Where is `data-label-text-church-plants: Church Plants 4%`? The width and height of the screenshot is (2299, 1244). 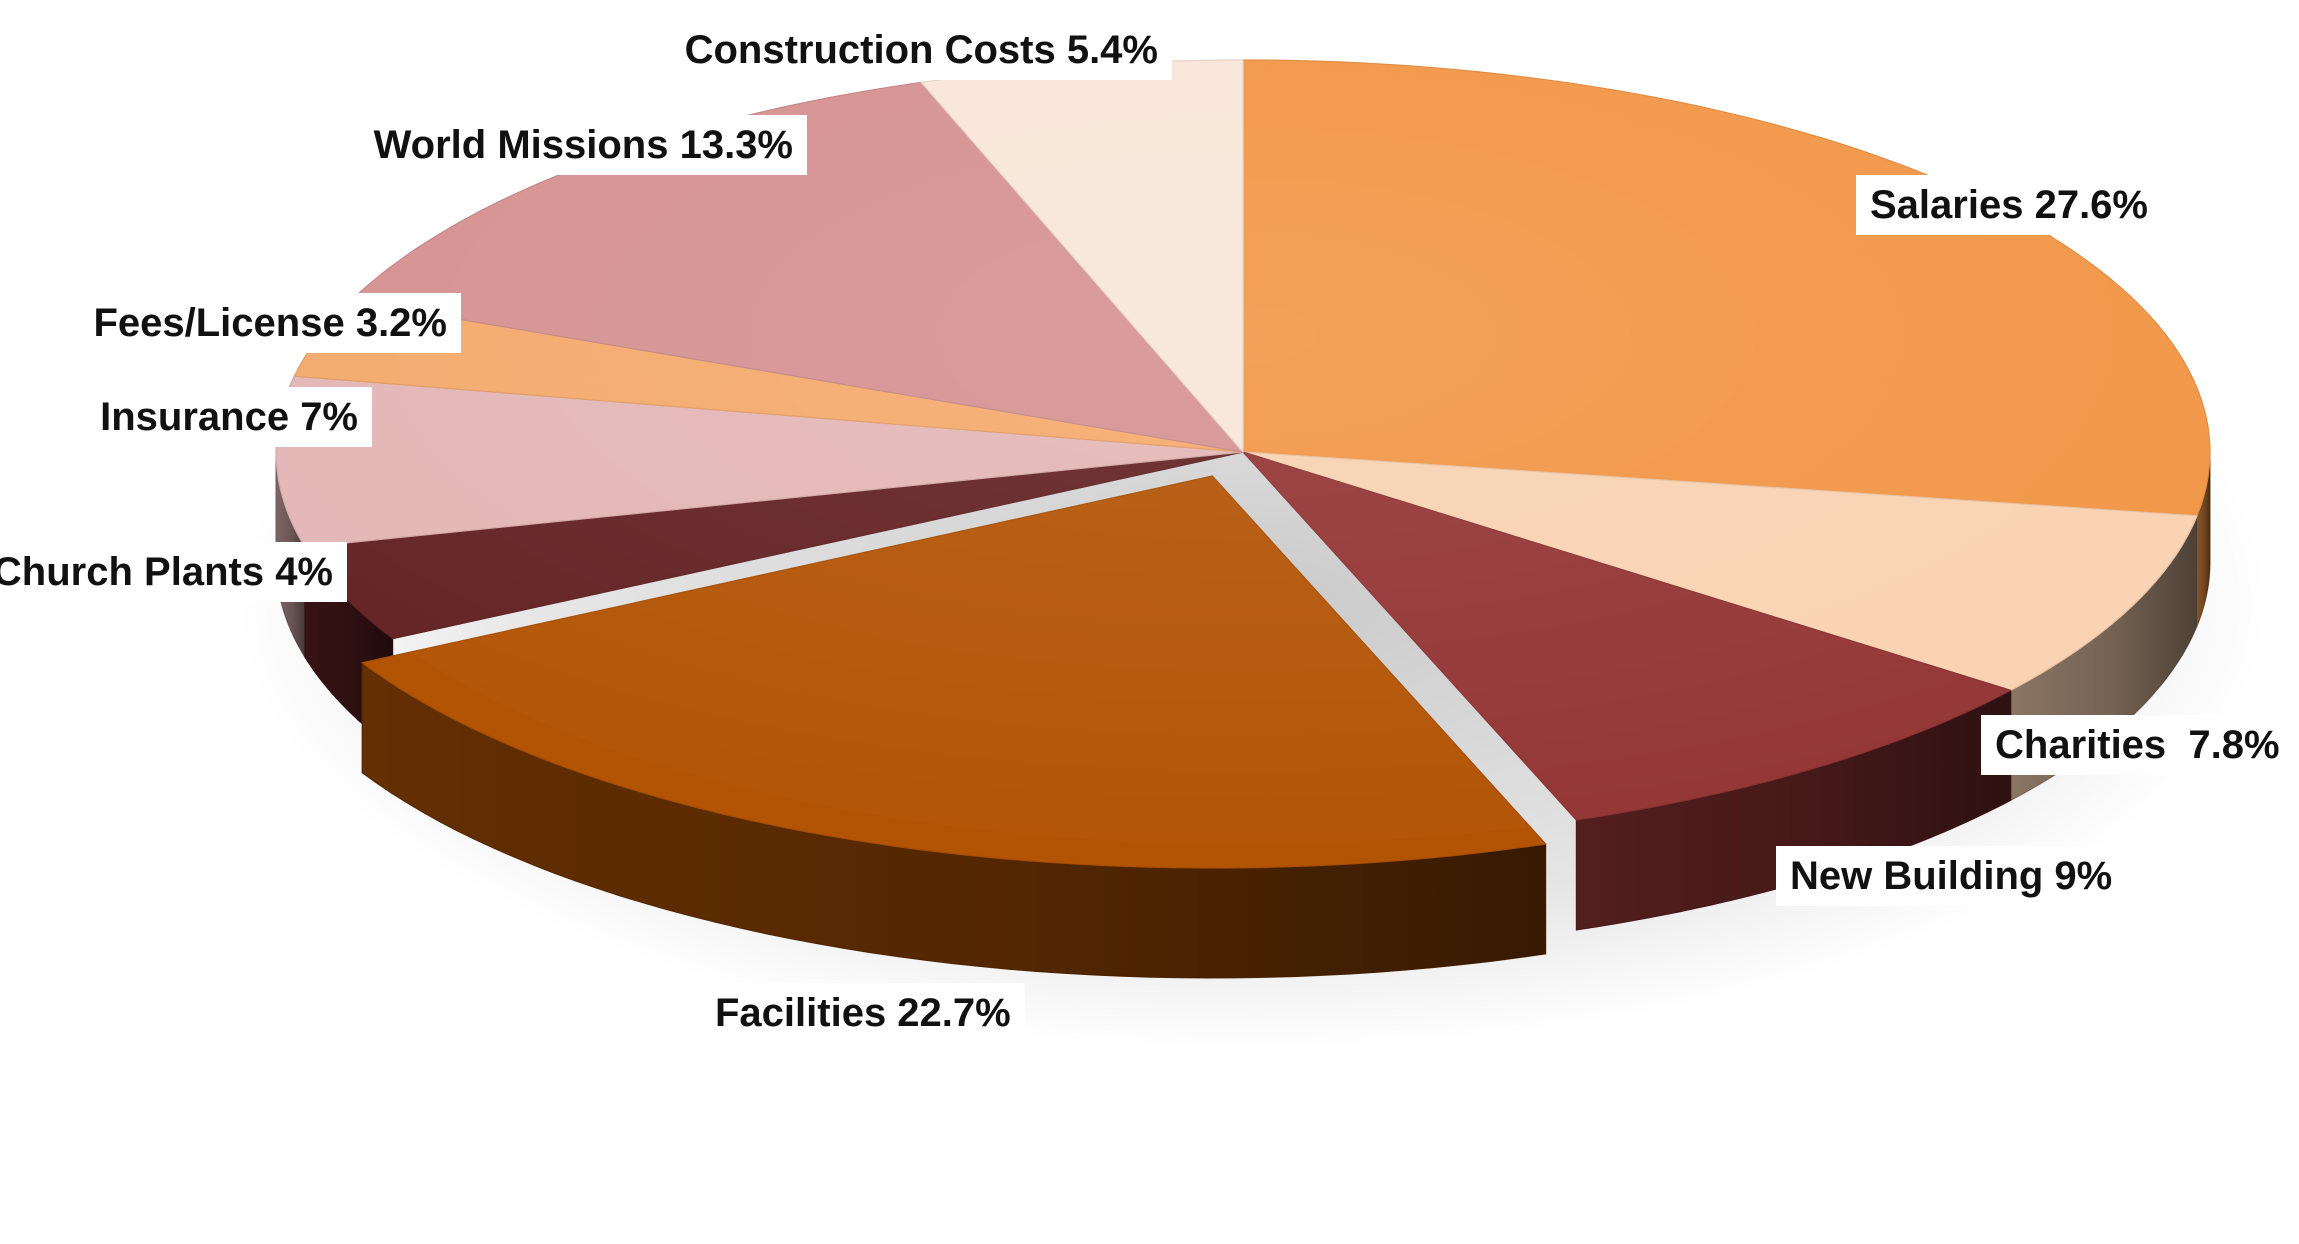
data-label-text-church-plants: Church Plants 4% is located at coordinates (166, 572).